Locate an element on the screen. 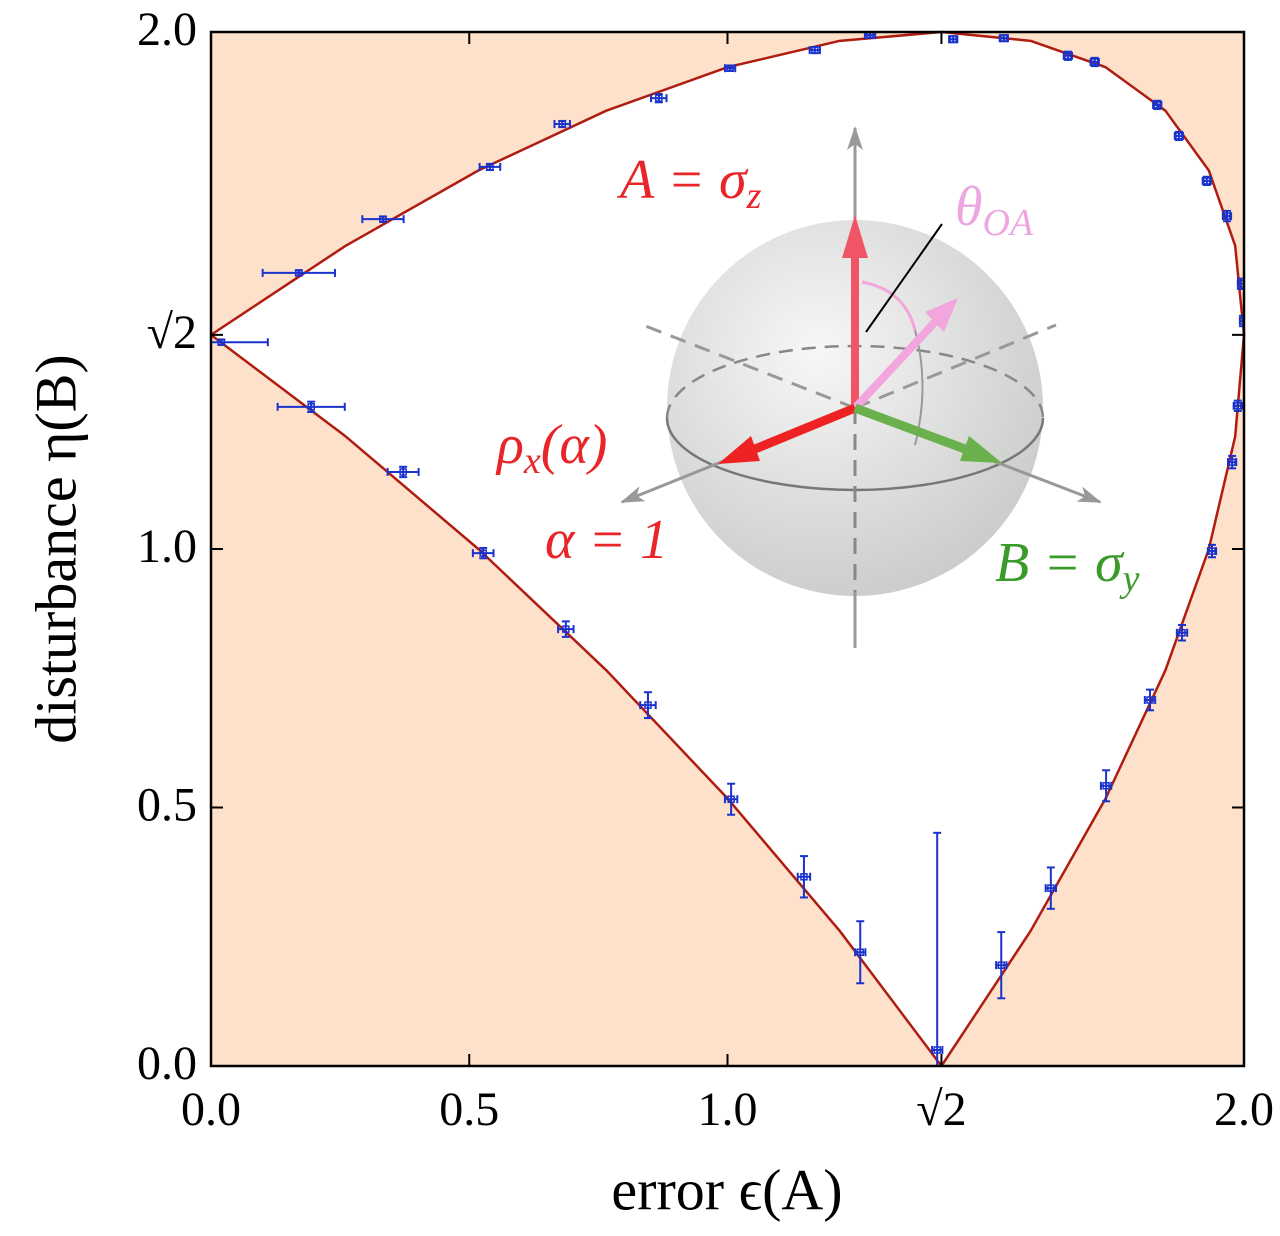  annotation: α = 1 is located at coordinates (606, 540).